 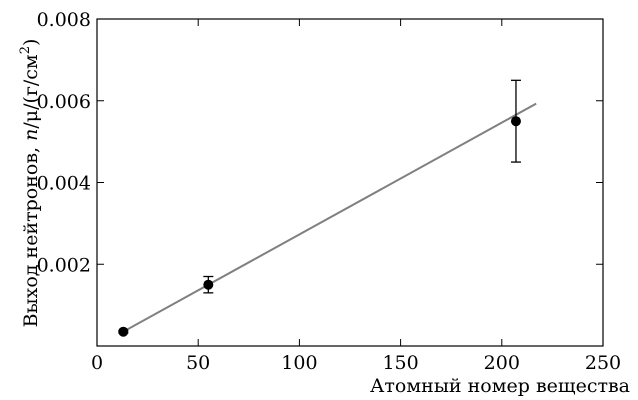 What do you see at coordinates (502, 363) in the screenshot?
I see `x-tick-label: 200` at bounding box center [502, 363].